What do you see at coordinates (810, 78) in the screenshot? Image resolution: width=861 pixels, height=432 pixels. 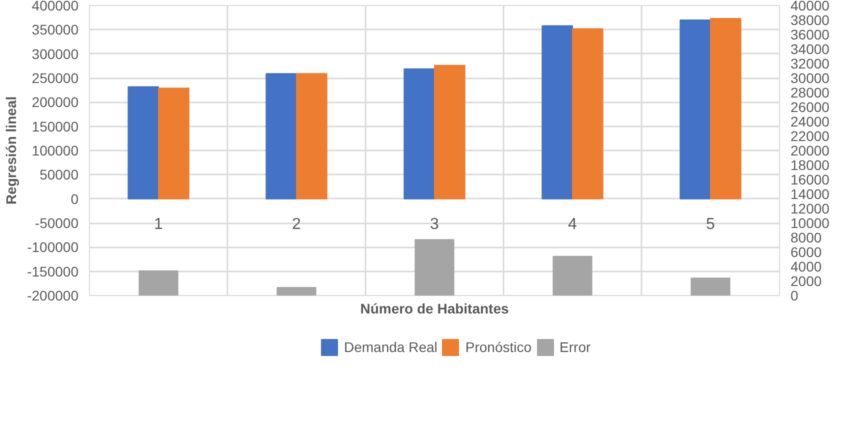 I see `y2-tick-label: 30000` at bounding box center [810, 78].